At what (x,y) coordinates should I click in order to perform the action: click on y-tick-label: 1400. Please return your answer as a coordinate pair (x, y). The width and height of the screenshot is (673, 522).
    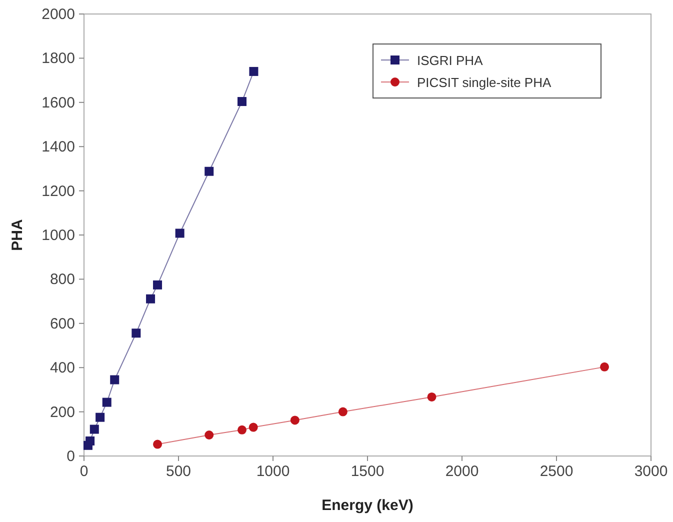
    Looking at the image, I should click on (58, 147).